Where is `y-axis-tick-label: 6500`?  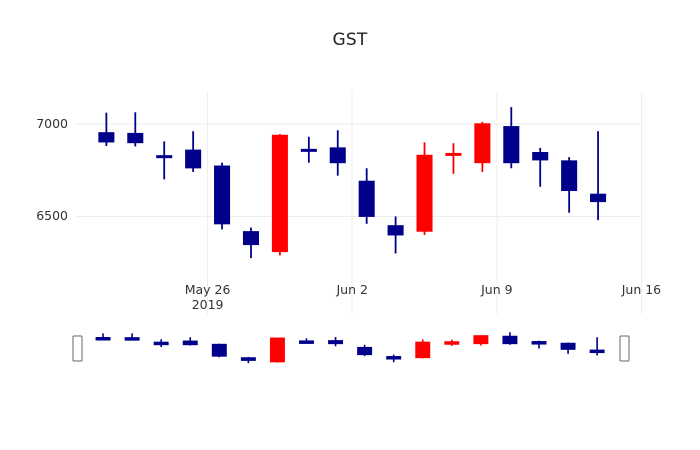 y-axis-tick-label: 6500 is located at coordinates (52, 216).